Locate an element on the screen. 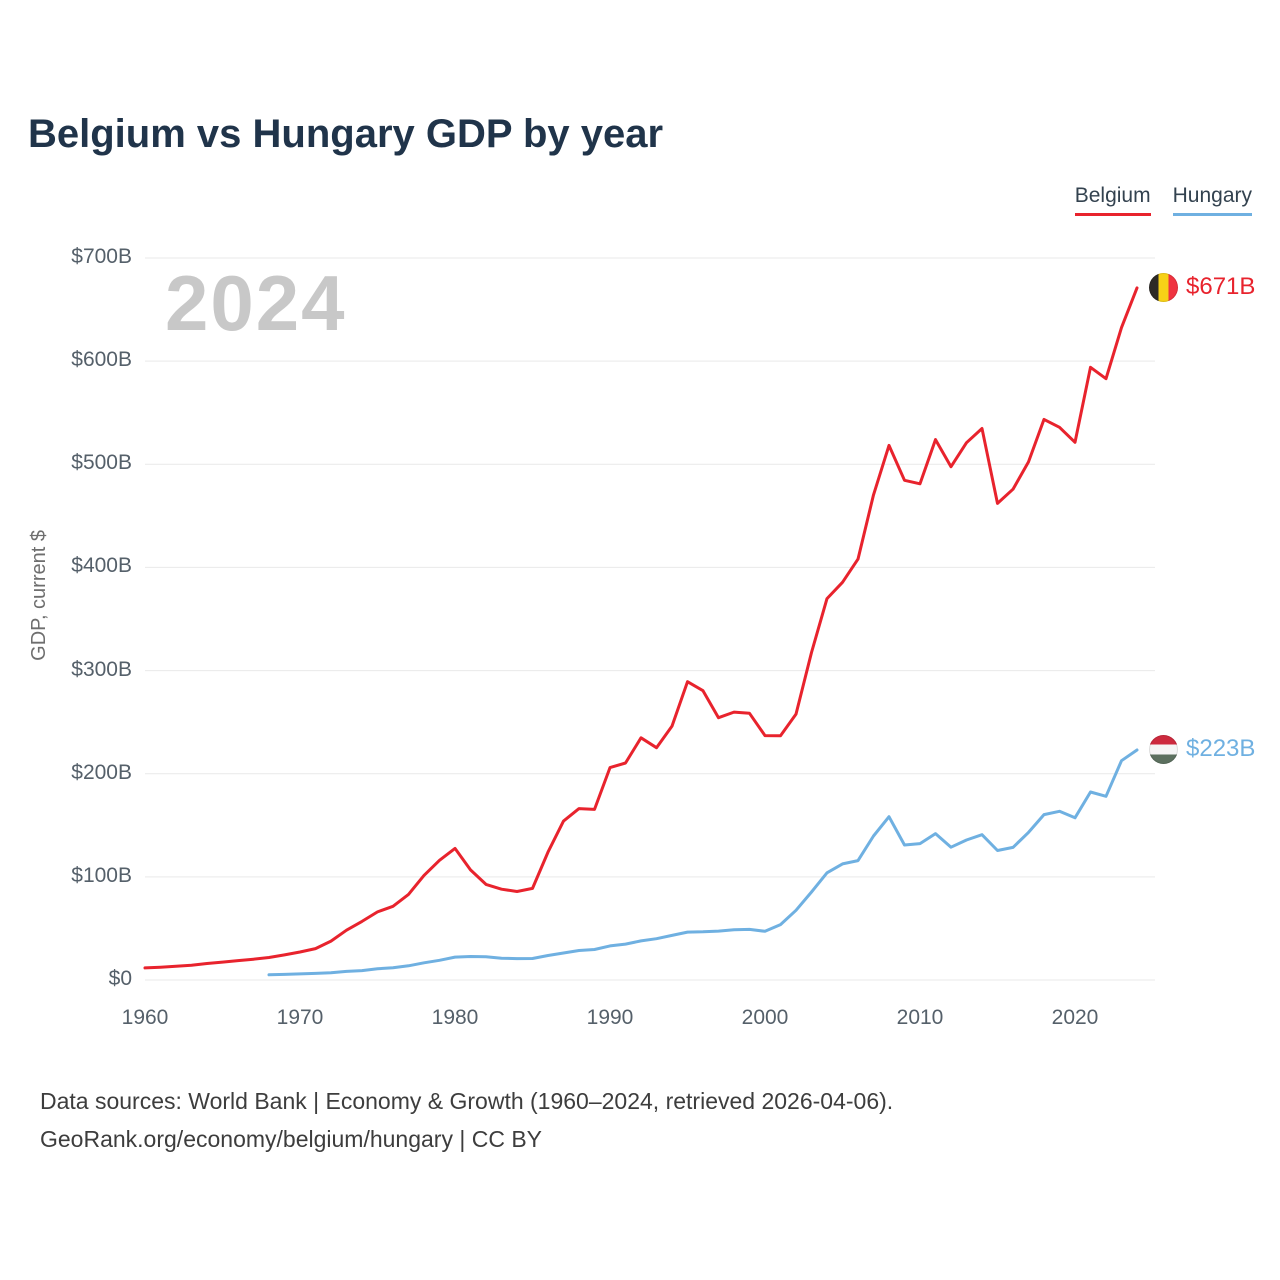 The image size is (1280, 1280). legend: Belgium Hungary is located at coordinates (1163, 200).